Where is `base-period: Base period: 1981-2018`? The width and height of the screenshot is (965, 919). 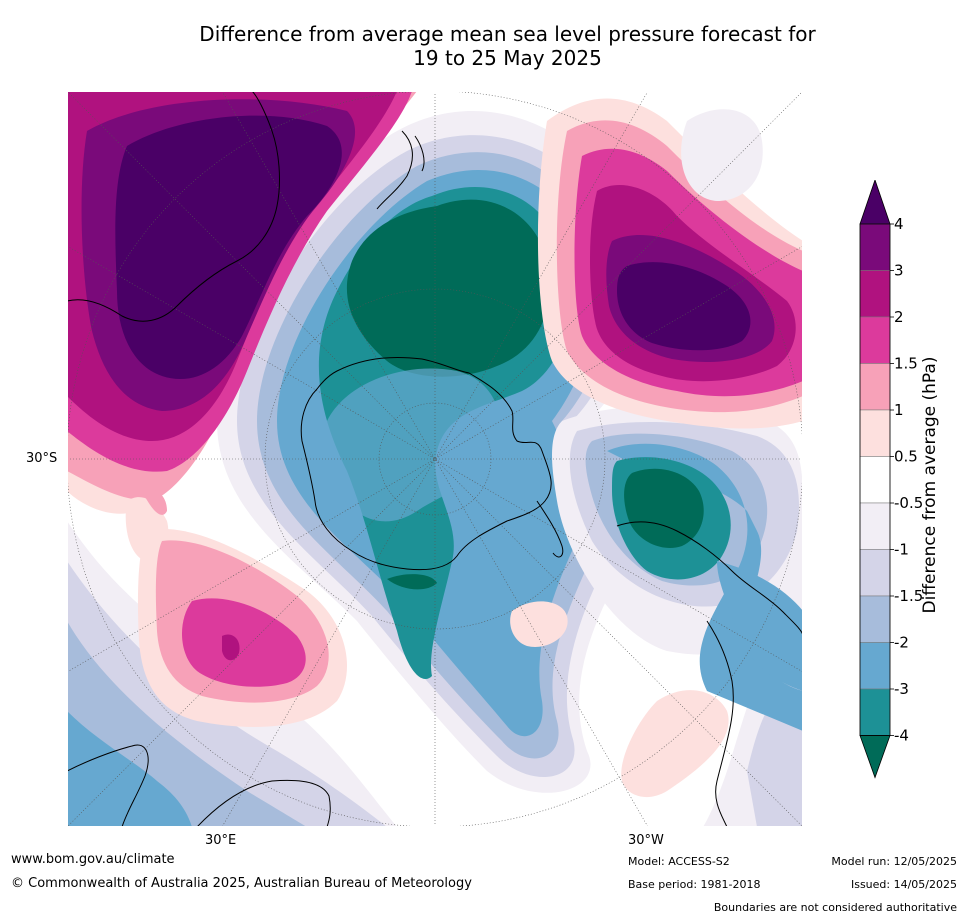
base-period: Base period: 1981-2018 is located at coordinates (694, 884).